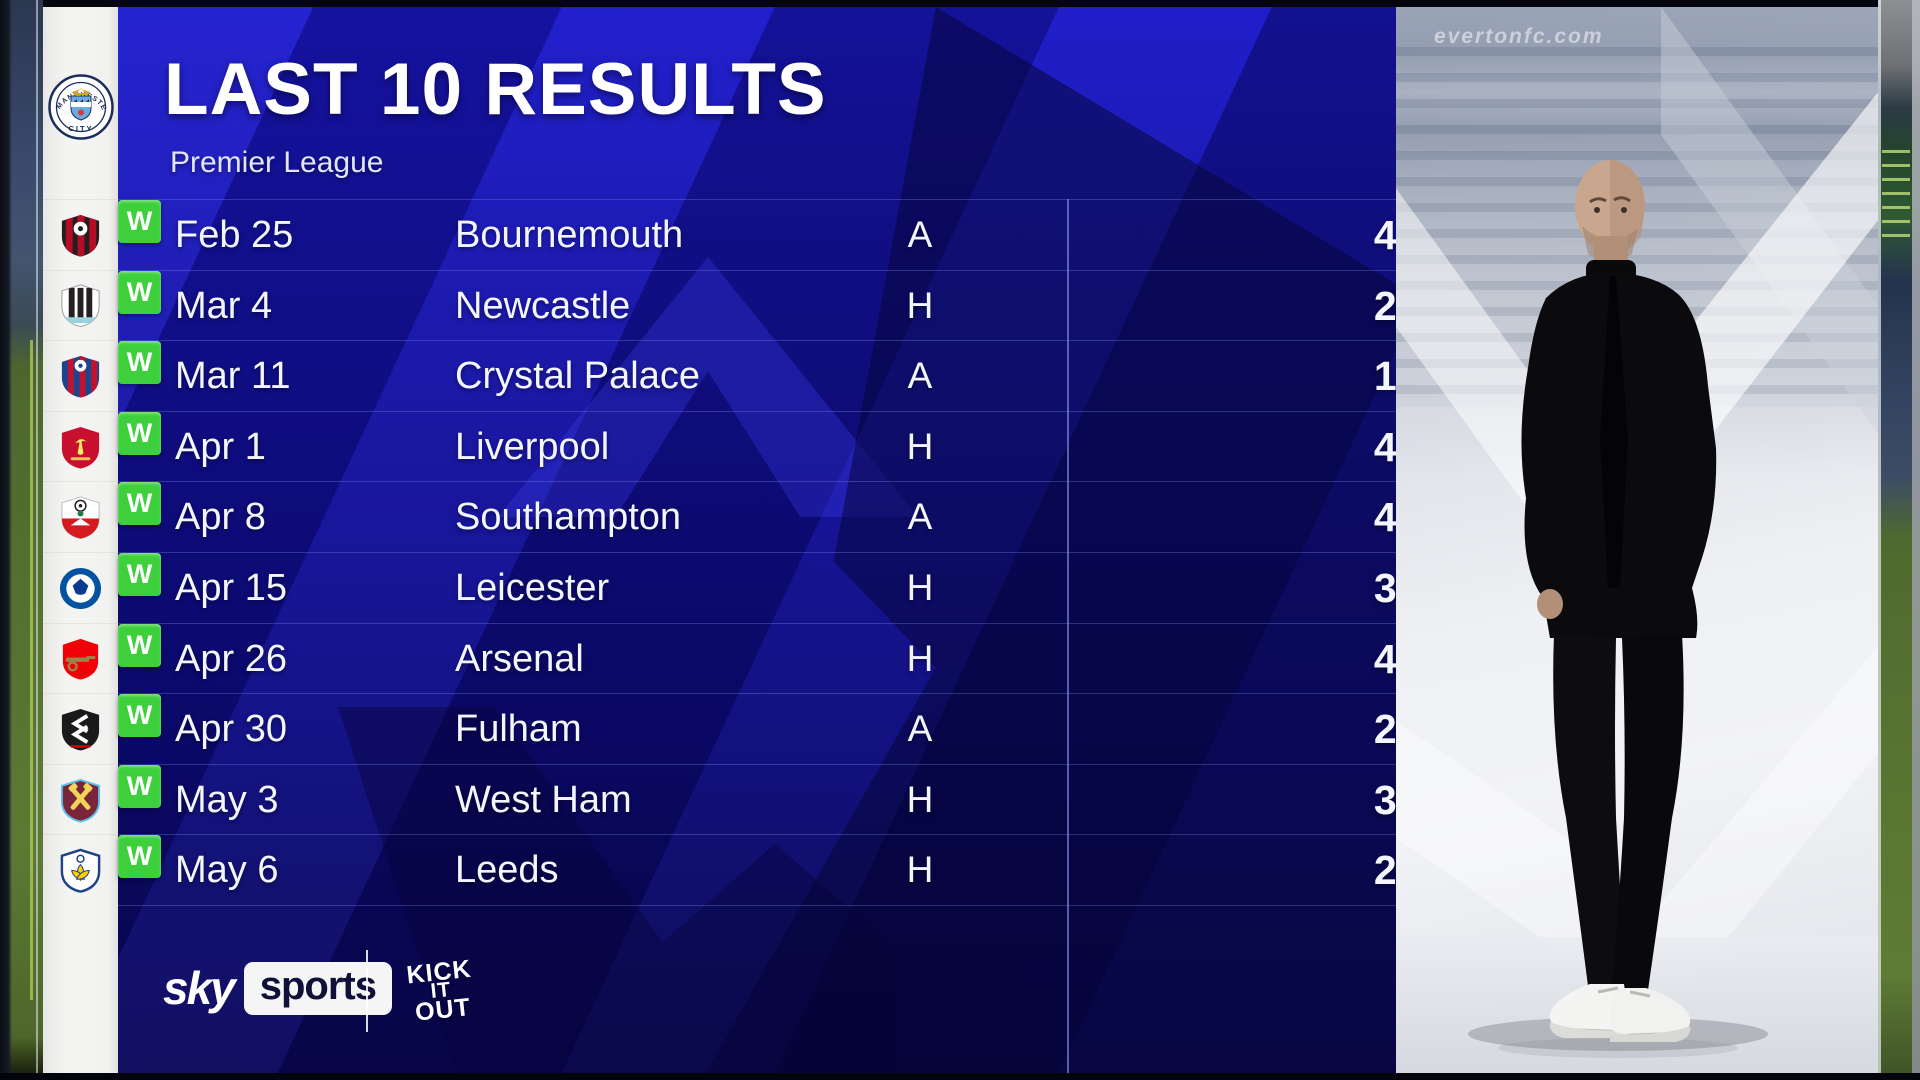 The height and width of the screenshot is (1080, 1920). Describe the element at coordinates (776, 305) in the screenshot. I see `result-row: Mar 4 Newcastle H W 2-0` at that location.